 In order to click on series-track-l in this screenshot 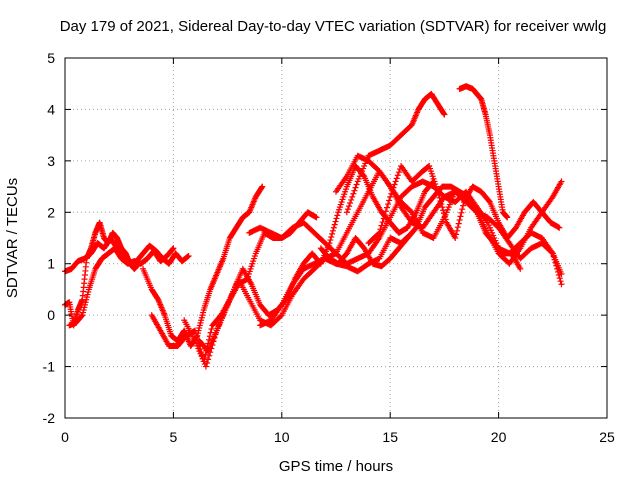, I will do `click(464, 205)`.